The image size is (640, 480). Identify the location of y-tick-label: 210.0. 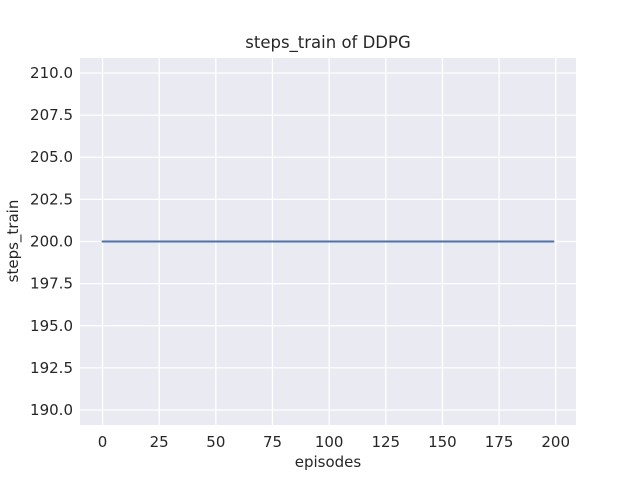
(51, 73).